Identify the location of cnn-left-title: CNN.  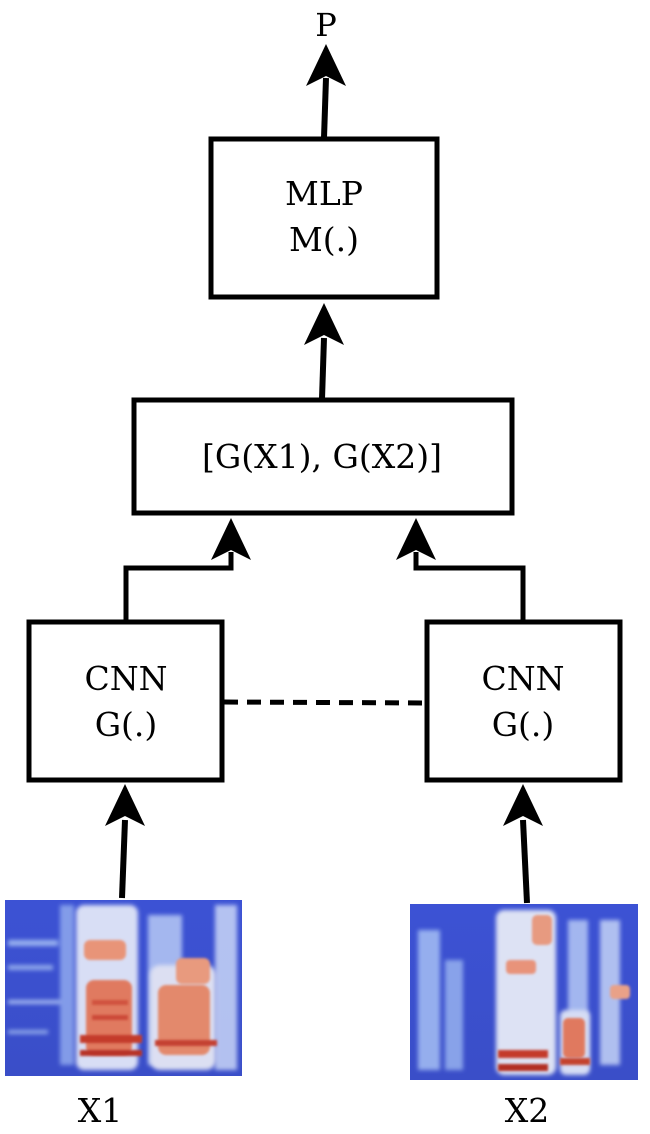
(126, 678).